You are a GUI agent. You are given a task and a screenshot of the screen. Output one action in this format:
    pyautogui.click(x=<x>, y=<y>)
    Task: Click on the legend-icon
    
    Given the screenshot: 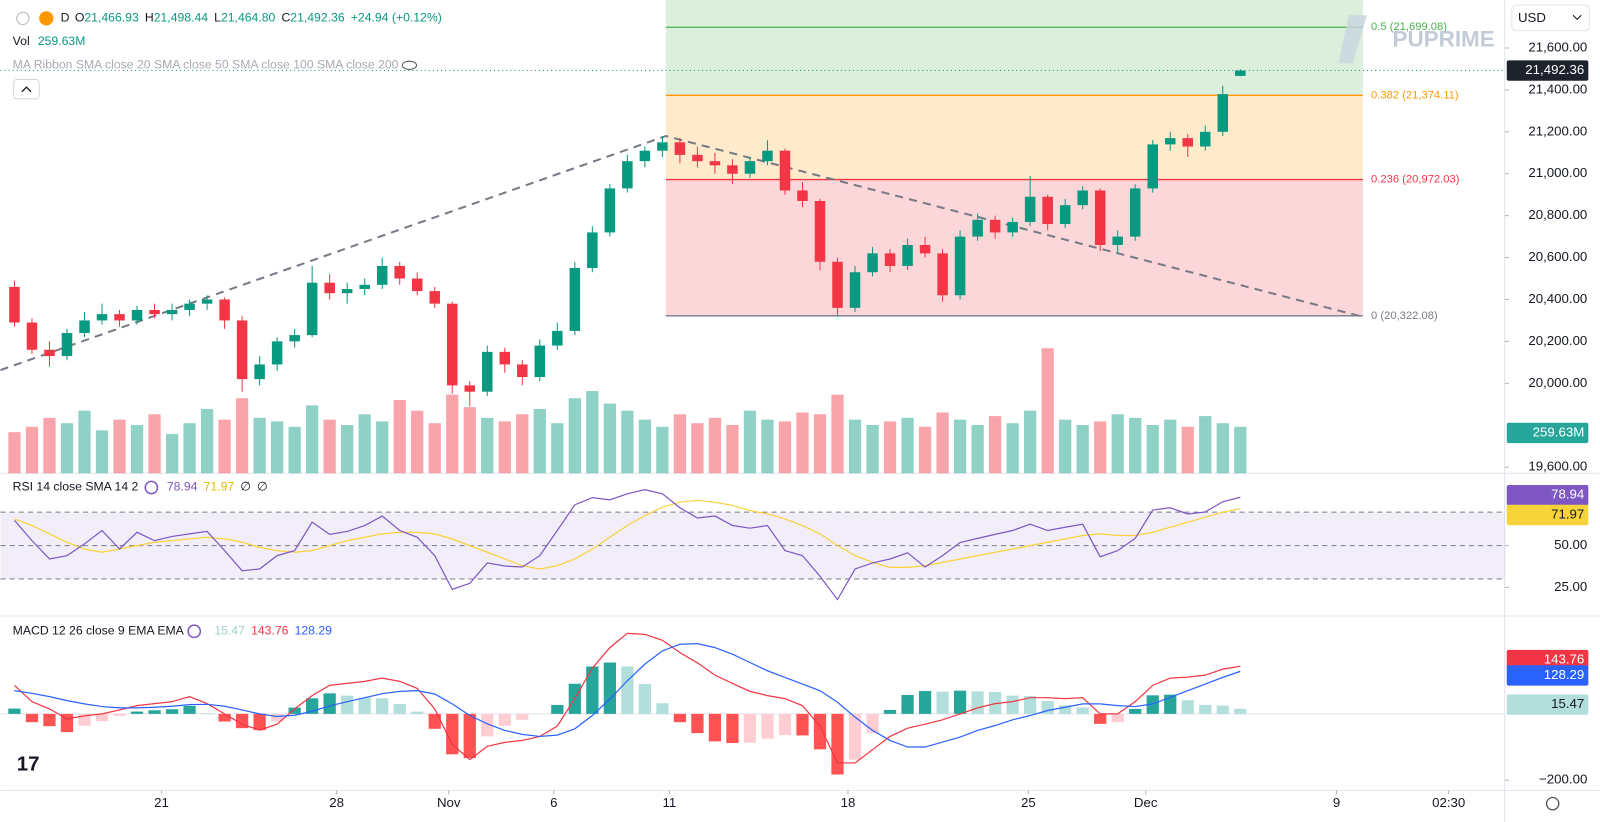 What is the action you would take?
    pyautogui.click(x=23, y=18)
    